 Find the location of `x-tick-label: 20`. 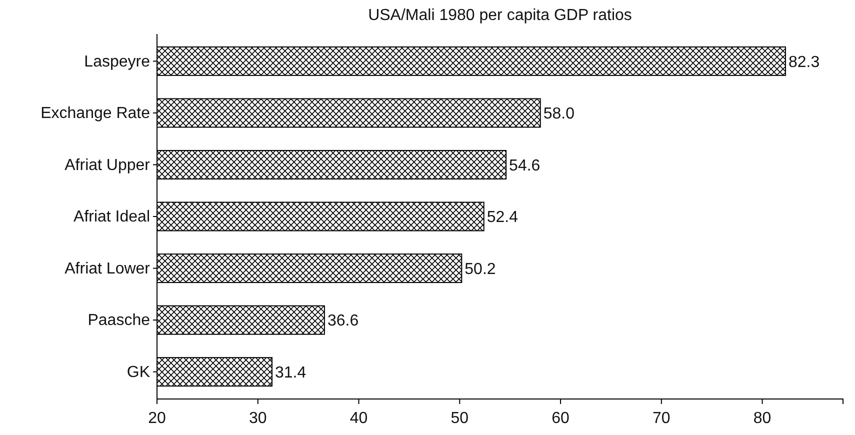

x-tick-label: 20 is located at coordinates (157, 418).